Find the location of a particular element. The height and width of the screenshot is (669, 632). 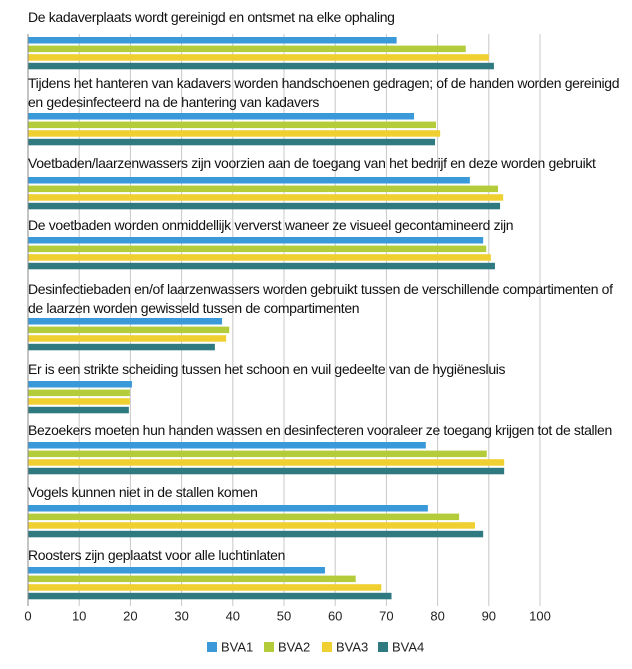

x-tick-label: 0 is located at coordinates (27, 615).